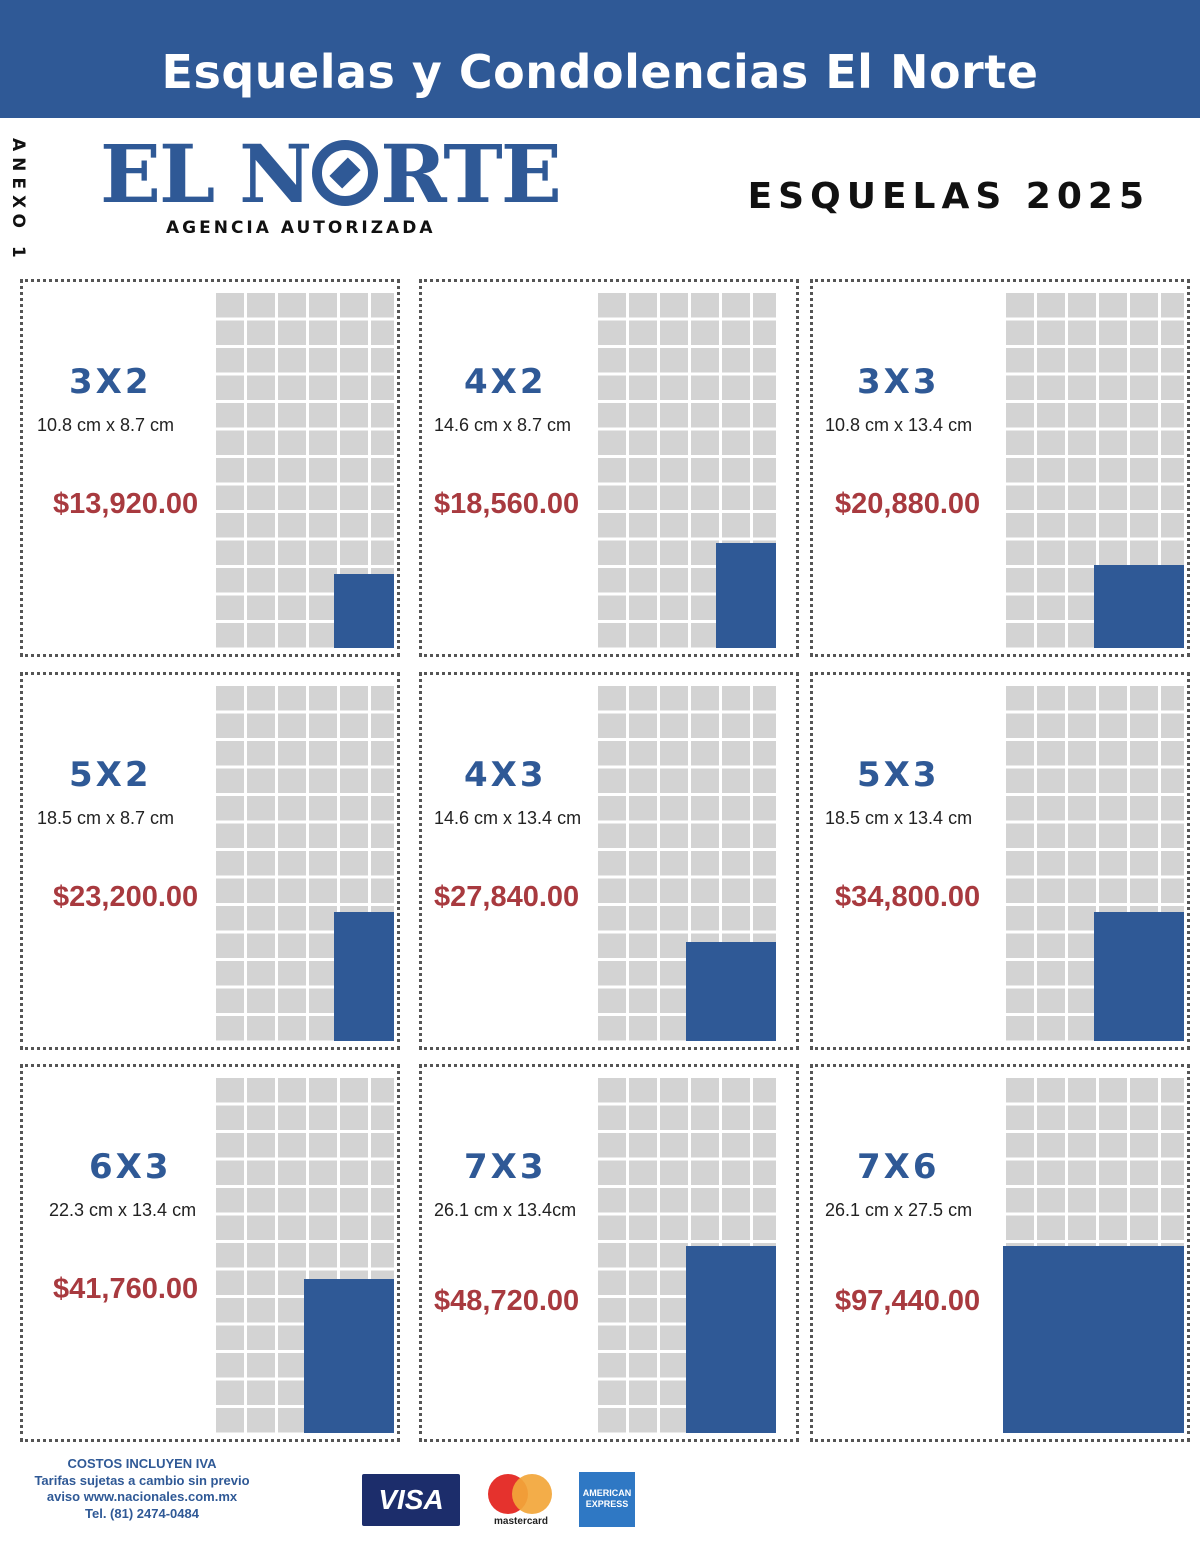 The height and width of the screenshot is (1552, 1200). I want to click on package-price: $48,720.00, so click(507, 1301).